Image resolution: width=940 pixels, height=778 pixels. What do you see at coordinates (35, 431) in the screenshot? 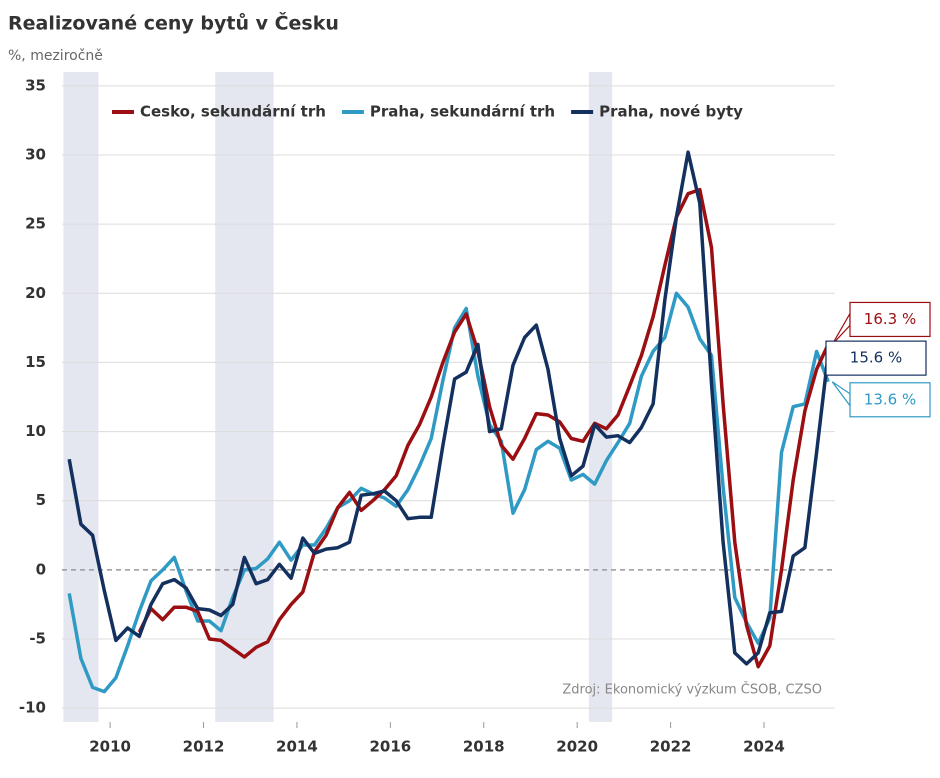
I see `y-tick-label: 10` at bounding box center [35, 431].